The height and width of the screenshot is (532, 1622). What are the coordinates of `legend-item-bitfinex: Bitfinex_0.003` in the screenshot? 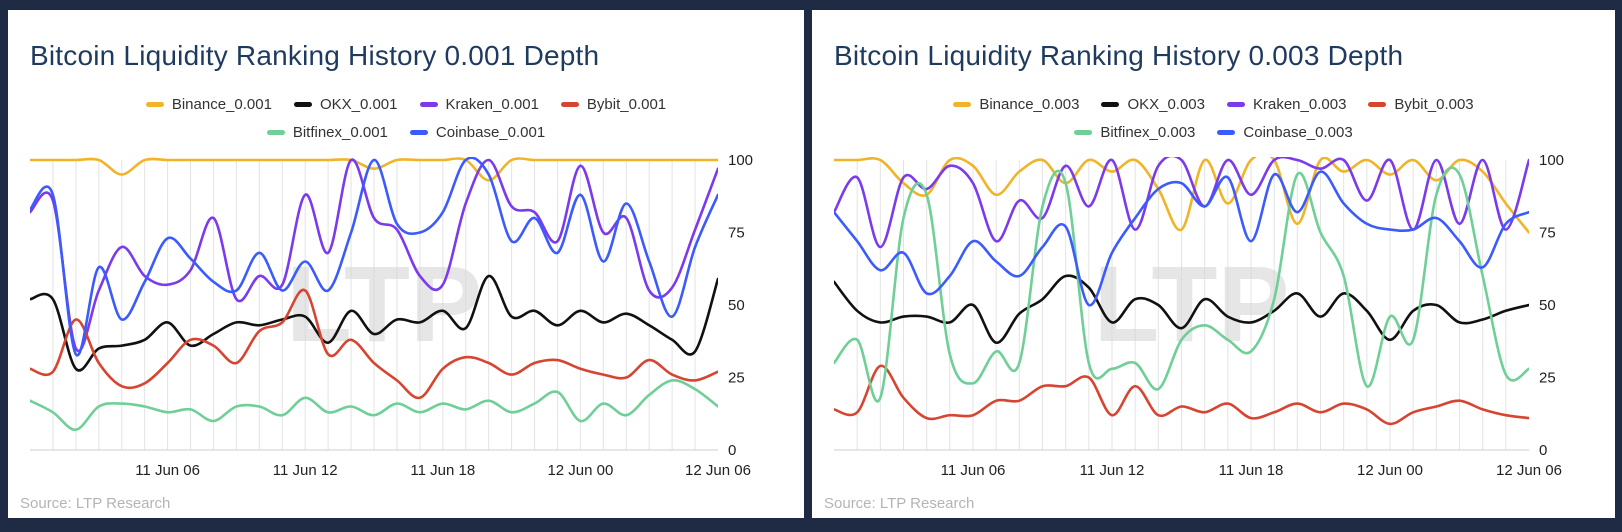 It's located at (1134, 132).